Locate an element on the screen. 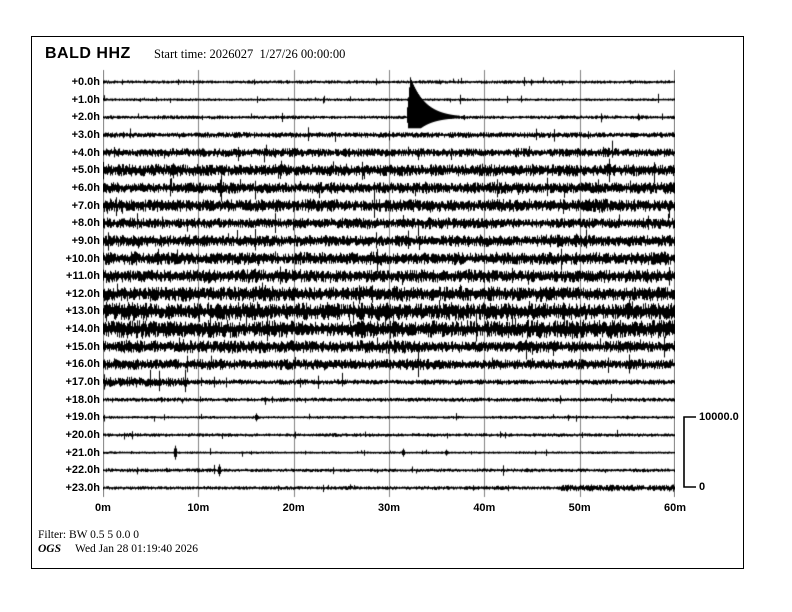  hour-tick-label: +5.0h is located at coordinates (85, 170).